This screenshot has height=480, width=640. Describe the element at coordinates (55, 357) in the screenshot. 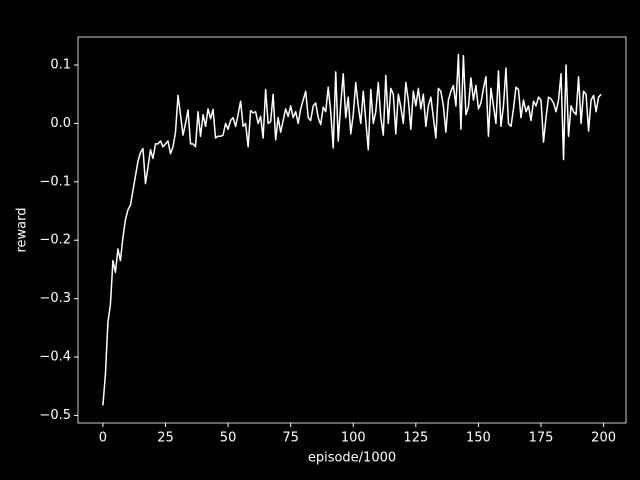

I see `y-tick-label: −0.4` at that location.